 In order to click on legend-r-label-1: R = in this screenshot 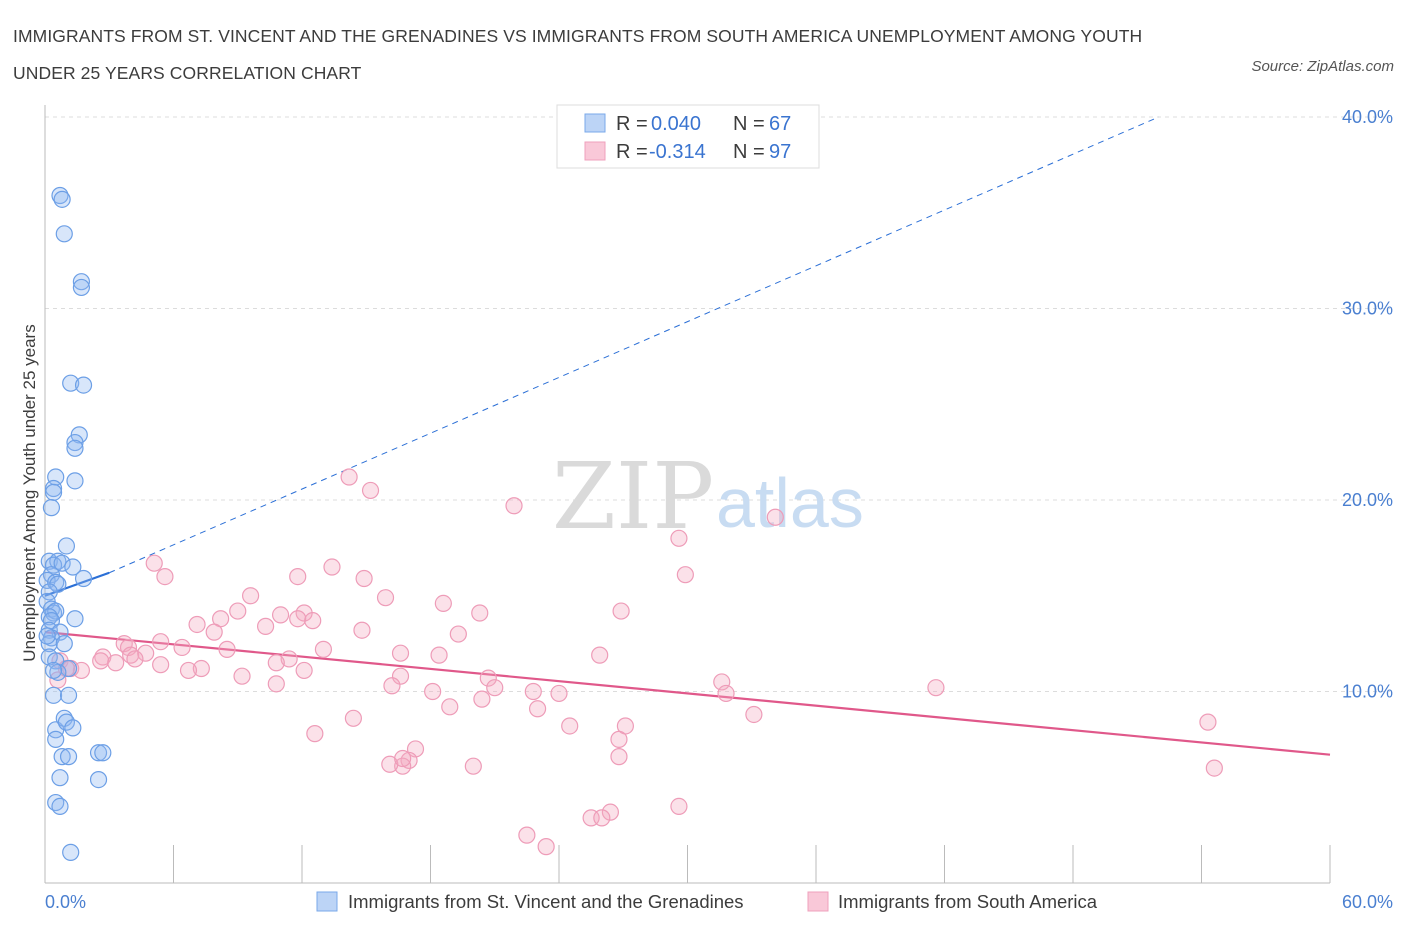, I will do `click(632, 124)`.